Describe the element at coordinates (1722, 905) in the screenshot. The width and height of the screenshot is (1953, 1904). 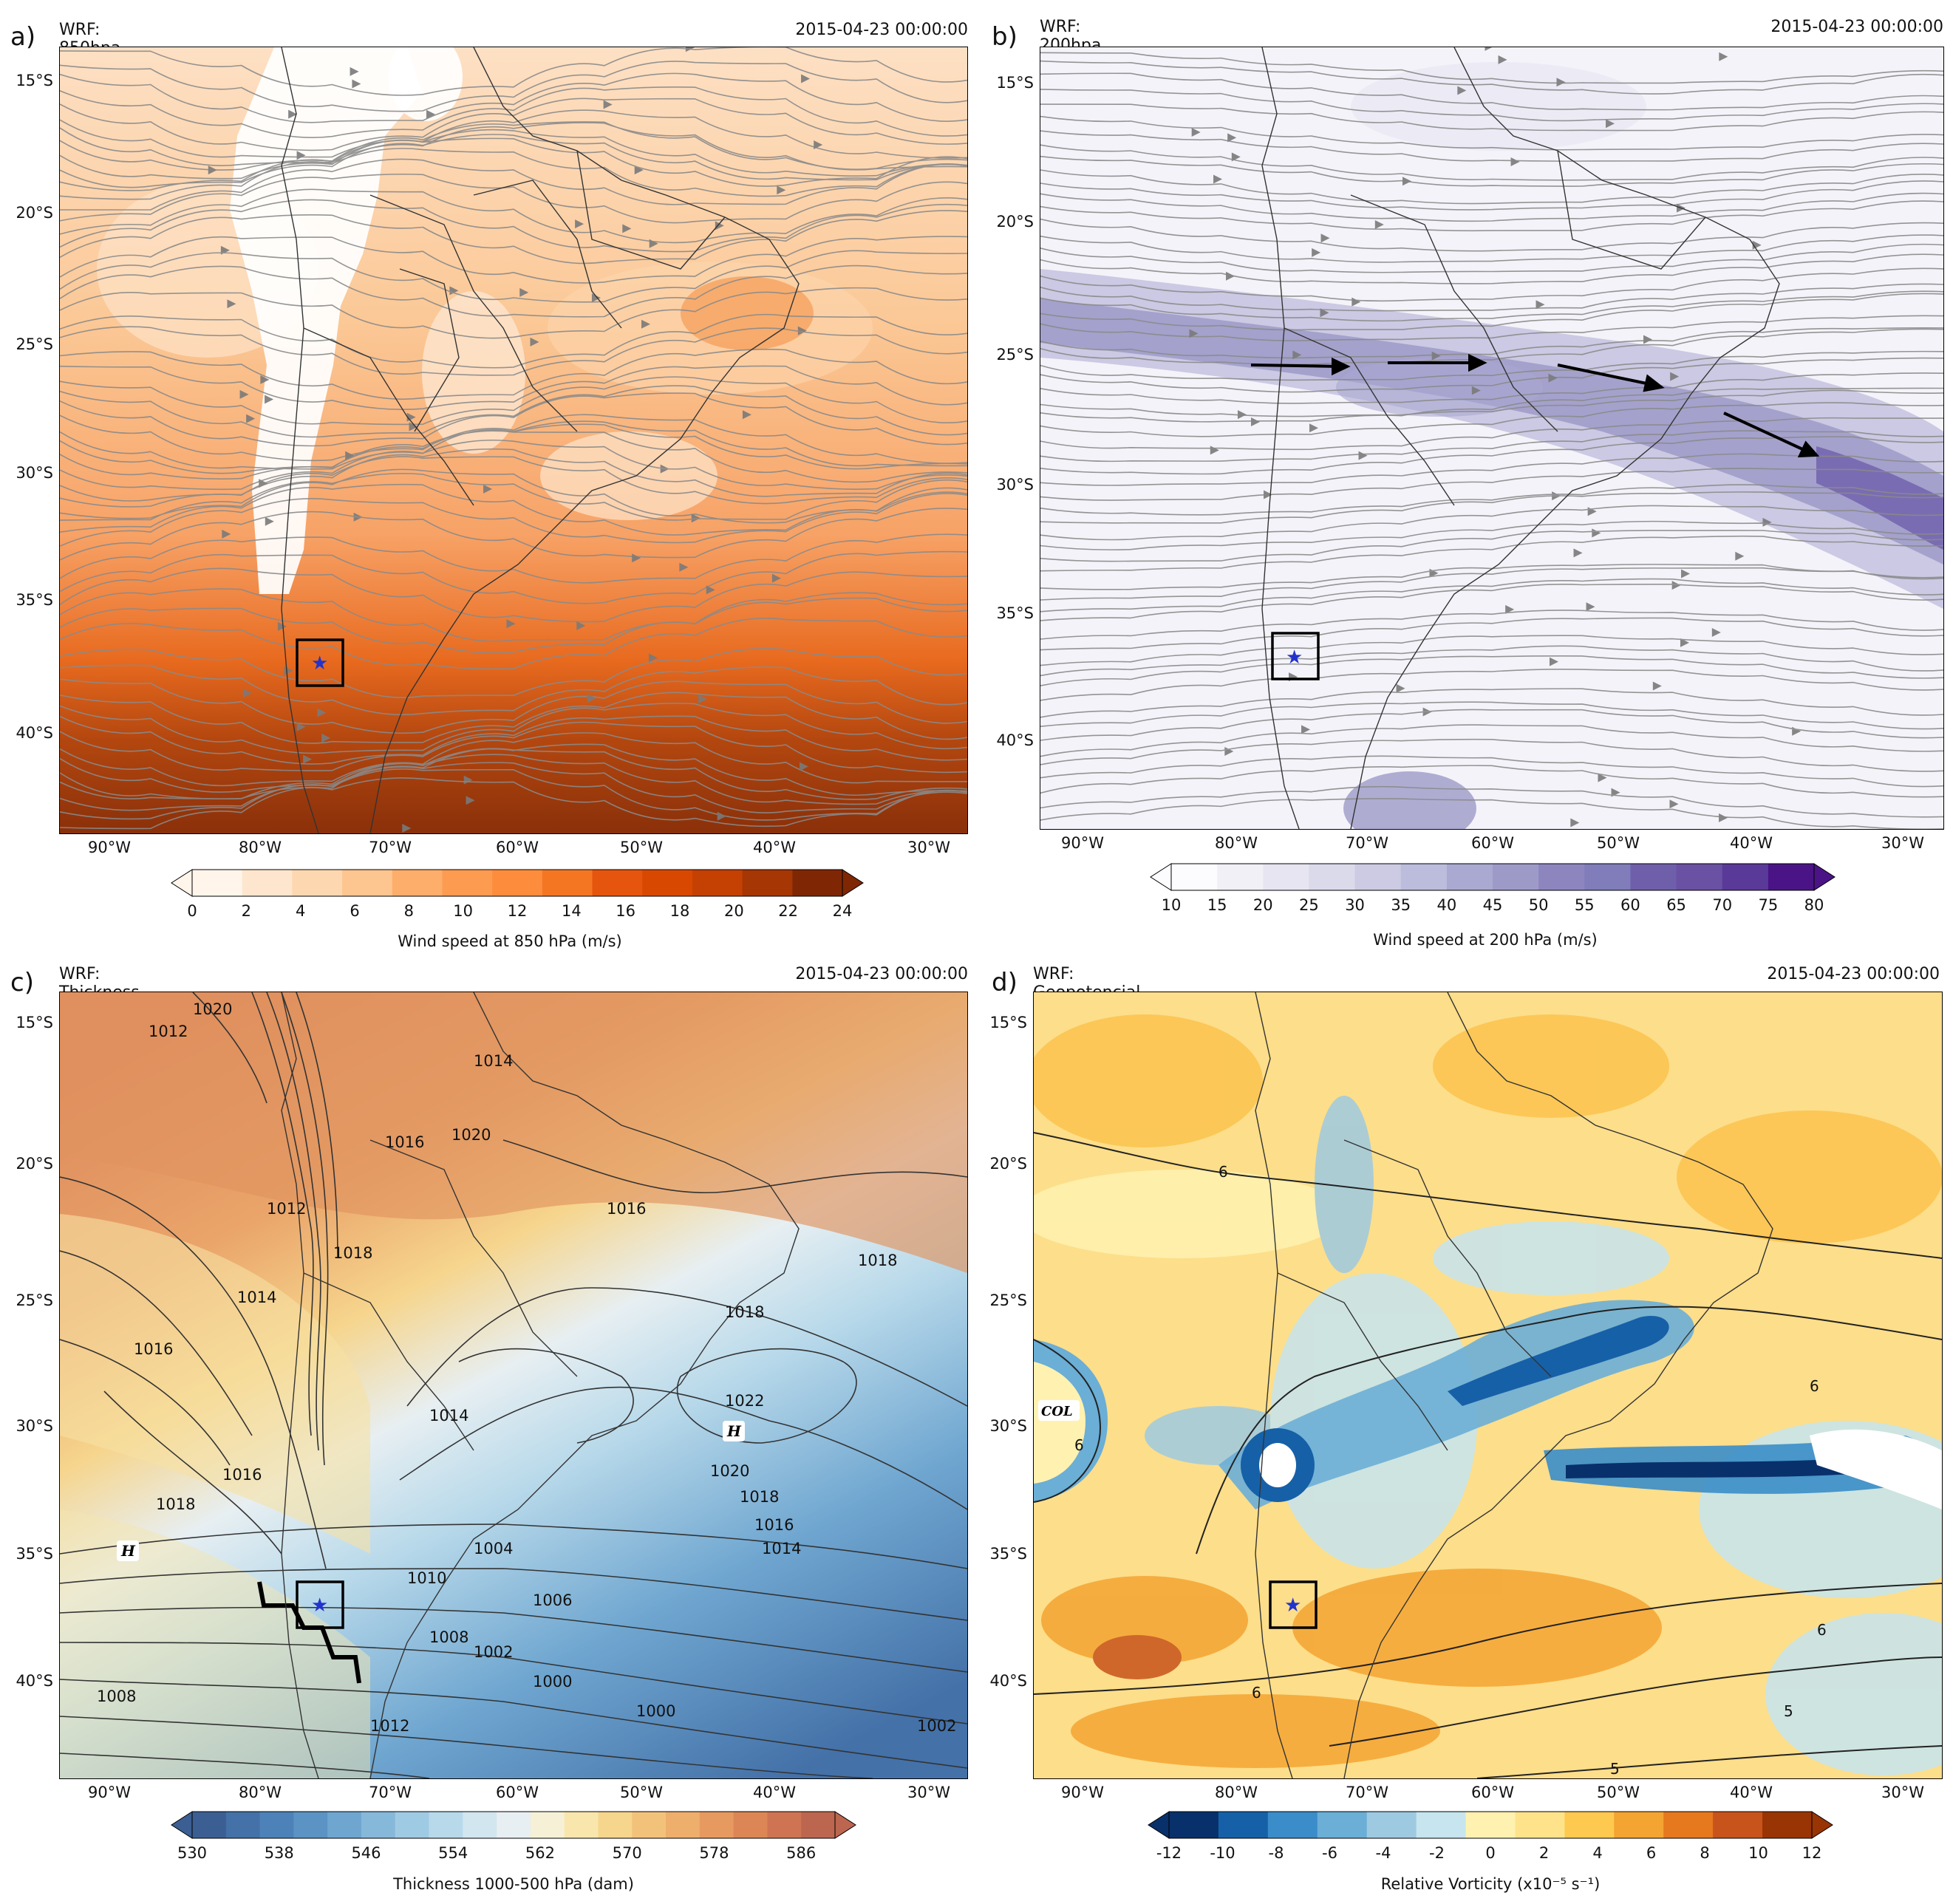
I see `colorbar-tick-label: 70` at that location.